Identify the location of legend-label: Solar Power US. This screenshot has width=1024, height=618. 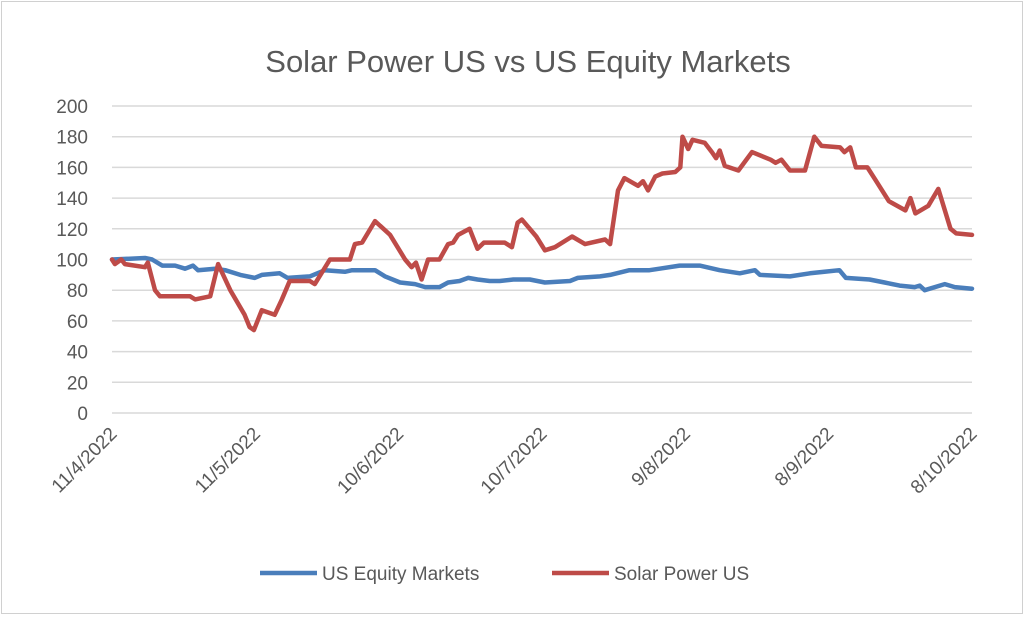
(681, 574).